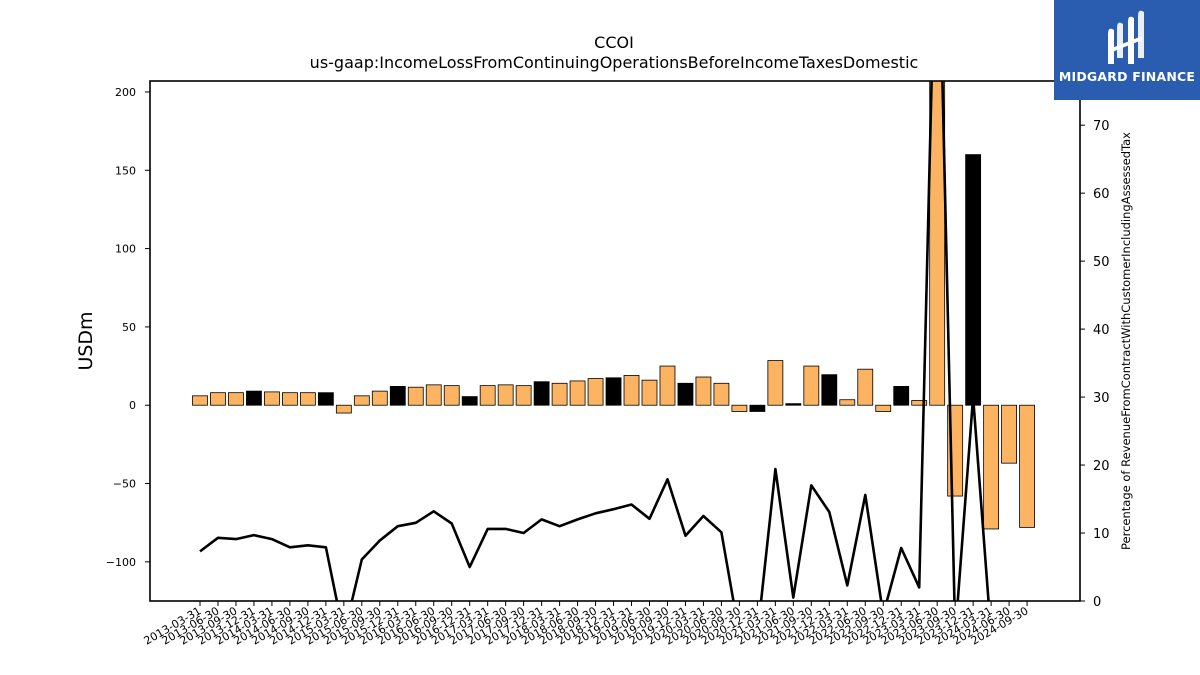 This screenshot has height=675, width=1200. Describe the element at coordinates (614, 42) in the screenshot. I see `chart-title: CCOI` at that location.